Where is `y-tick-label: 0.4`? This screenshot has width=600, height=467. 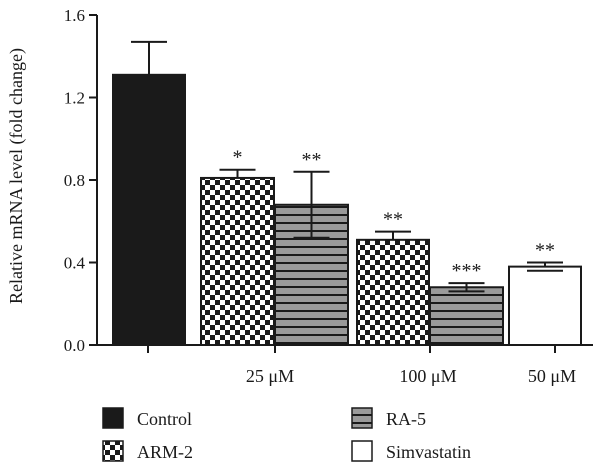
y-tick-label: 0.4 is located at coordinates (75, 263).